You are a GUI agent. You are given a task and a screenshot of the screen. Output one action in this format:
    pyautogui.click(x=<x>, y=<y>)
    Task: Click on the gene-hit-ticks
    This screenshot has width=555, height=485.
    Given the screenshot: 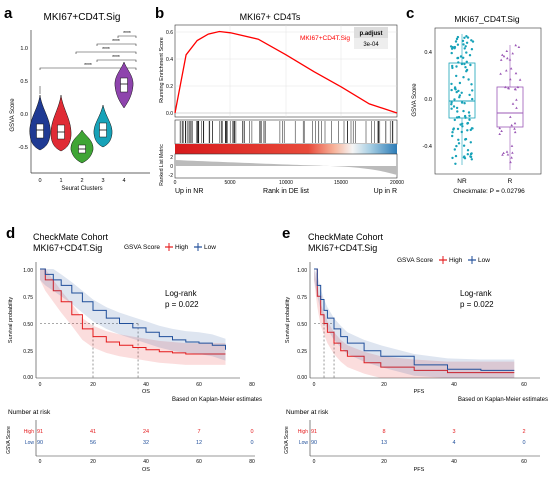 What is the action you would take?
    pyautogui.click(x=286, y=132)
    